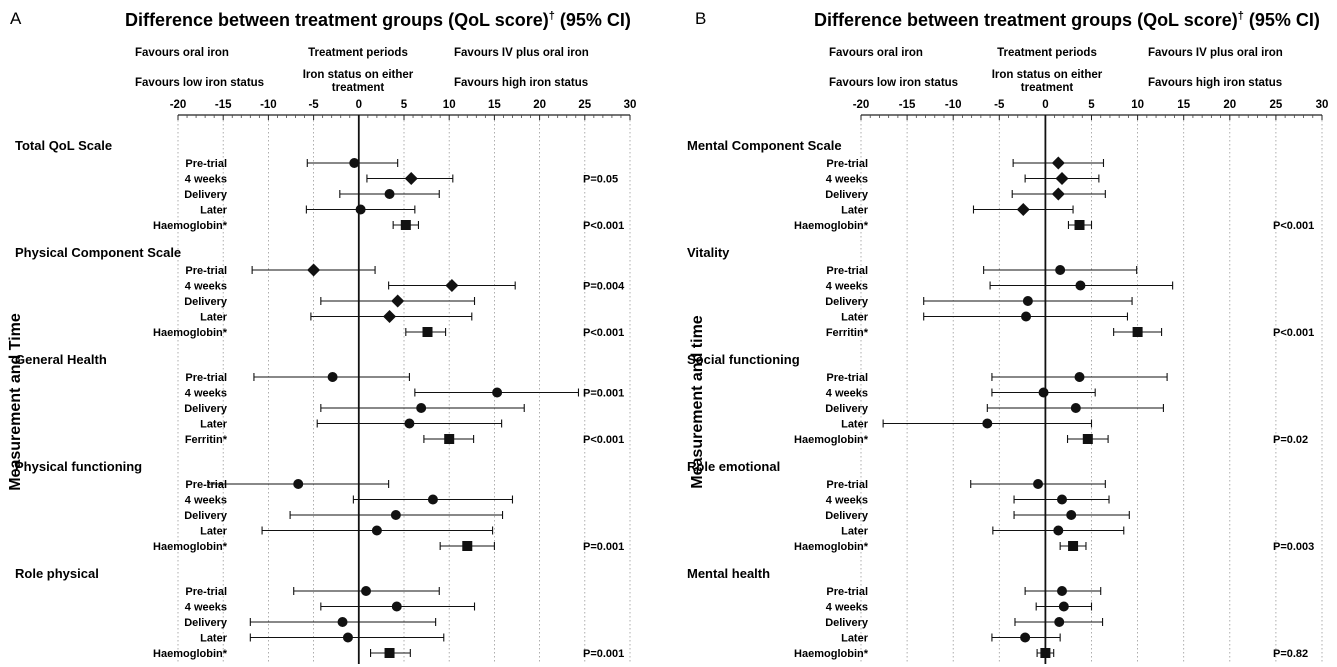 This screenshot has height=667, width=1337. What do you see at coordinates (1047, 53) in the screenshot?
I see `header-mid-1: Treatment periods` at bounding box center [1047, 53].